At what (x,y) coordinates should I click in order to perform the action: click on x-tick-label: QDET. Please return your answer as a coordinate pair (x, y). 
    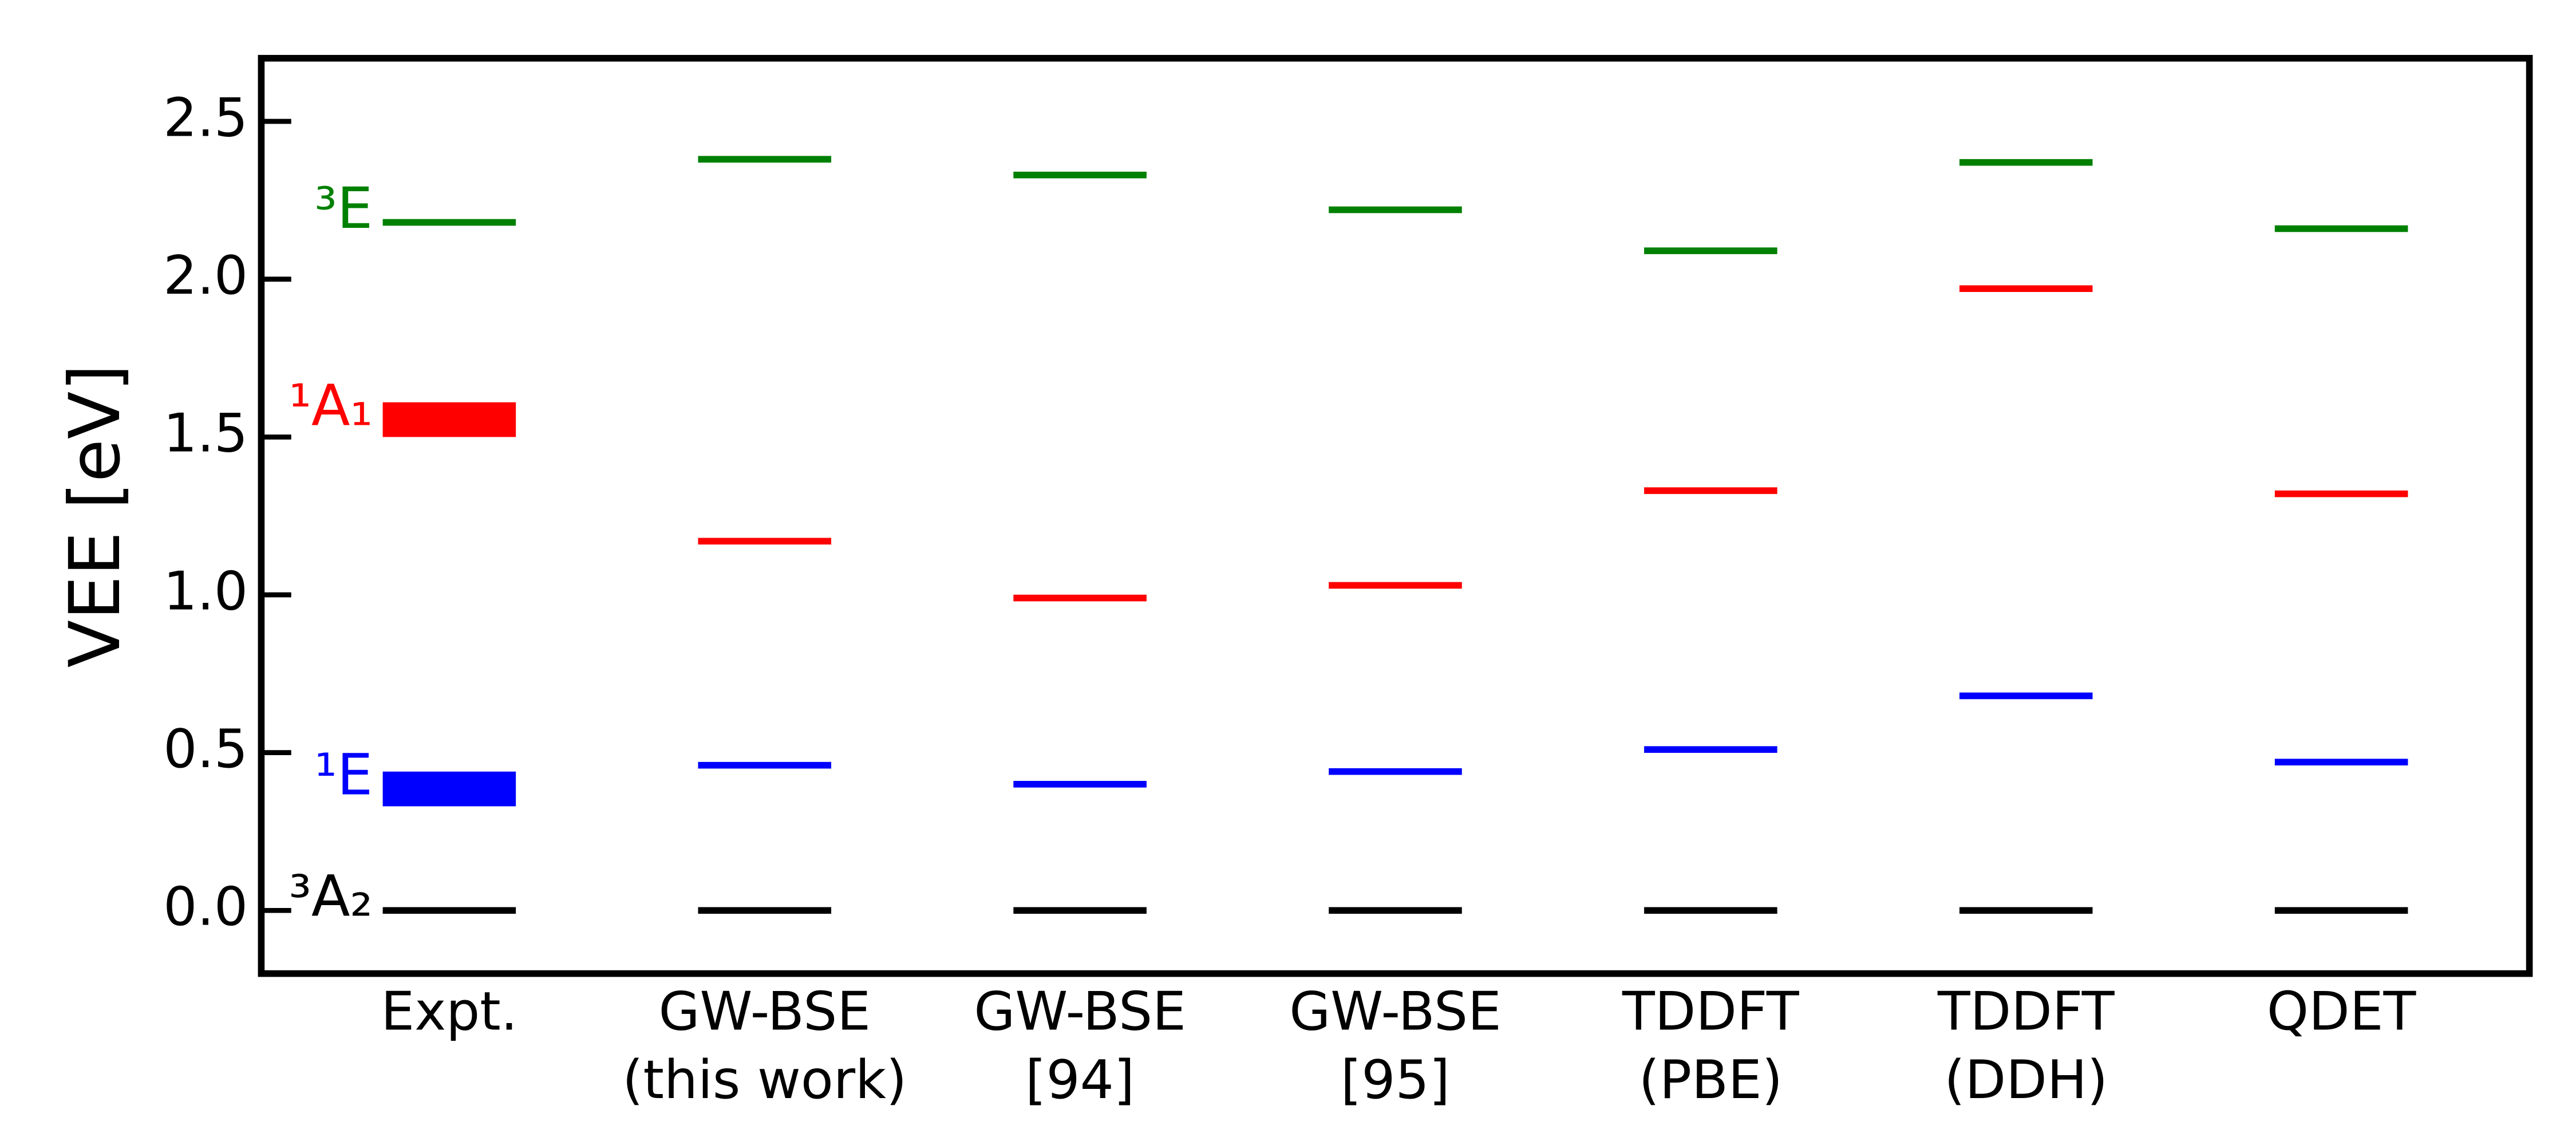
    Looking at the image, I should click on (2342, 1012).